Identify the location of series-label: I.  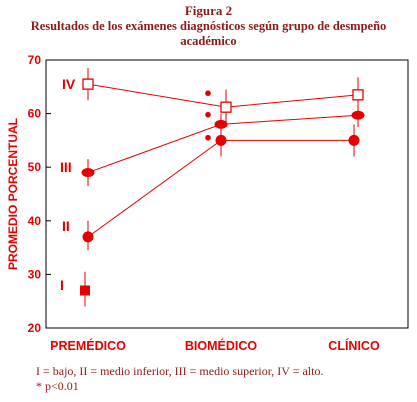
(62, 285).